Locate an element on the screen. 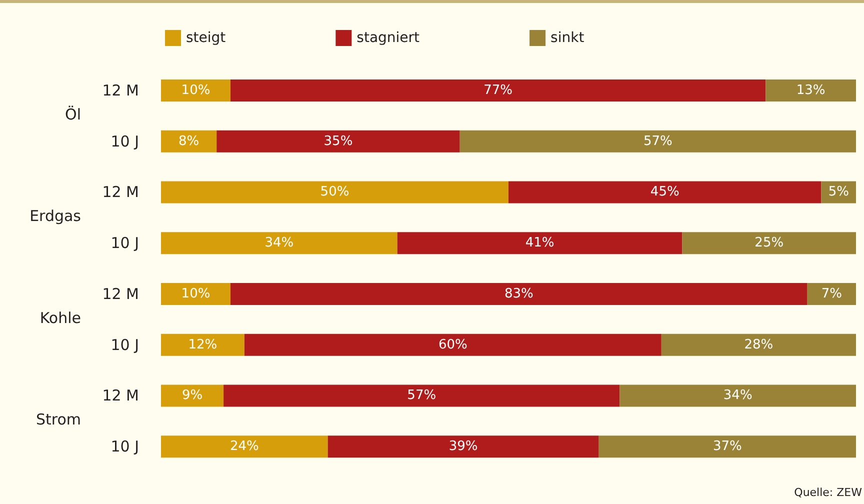 The height and width of the screenshot is (504, 864). data-label: 13% is located at coordinates (811, 90).